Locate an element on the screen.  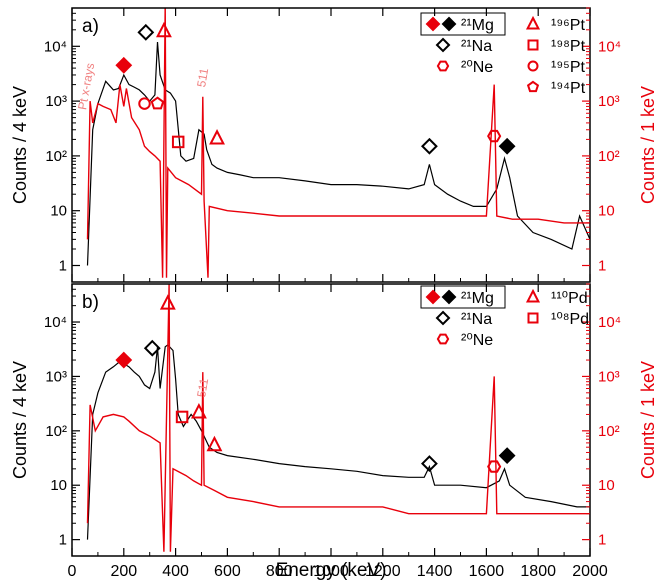
x-tick-label: 1400 is located at coordinates (435, 571).